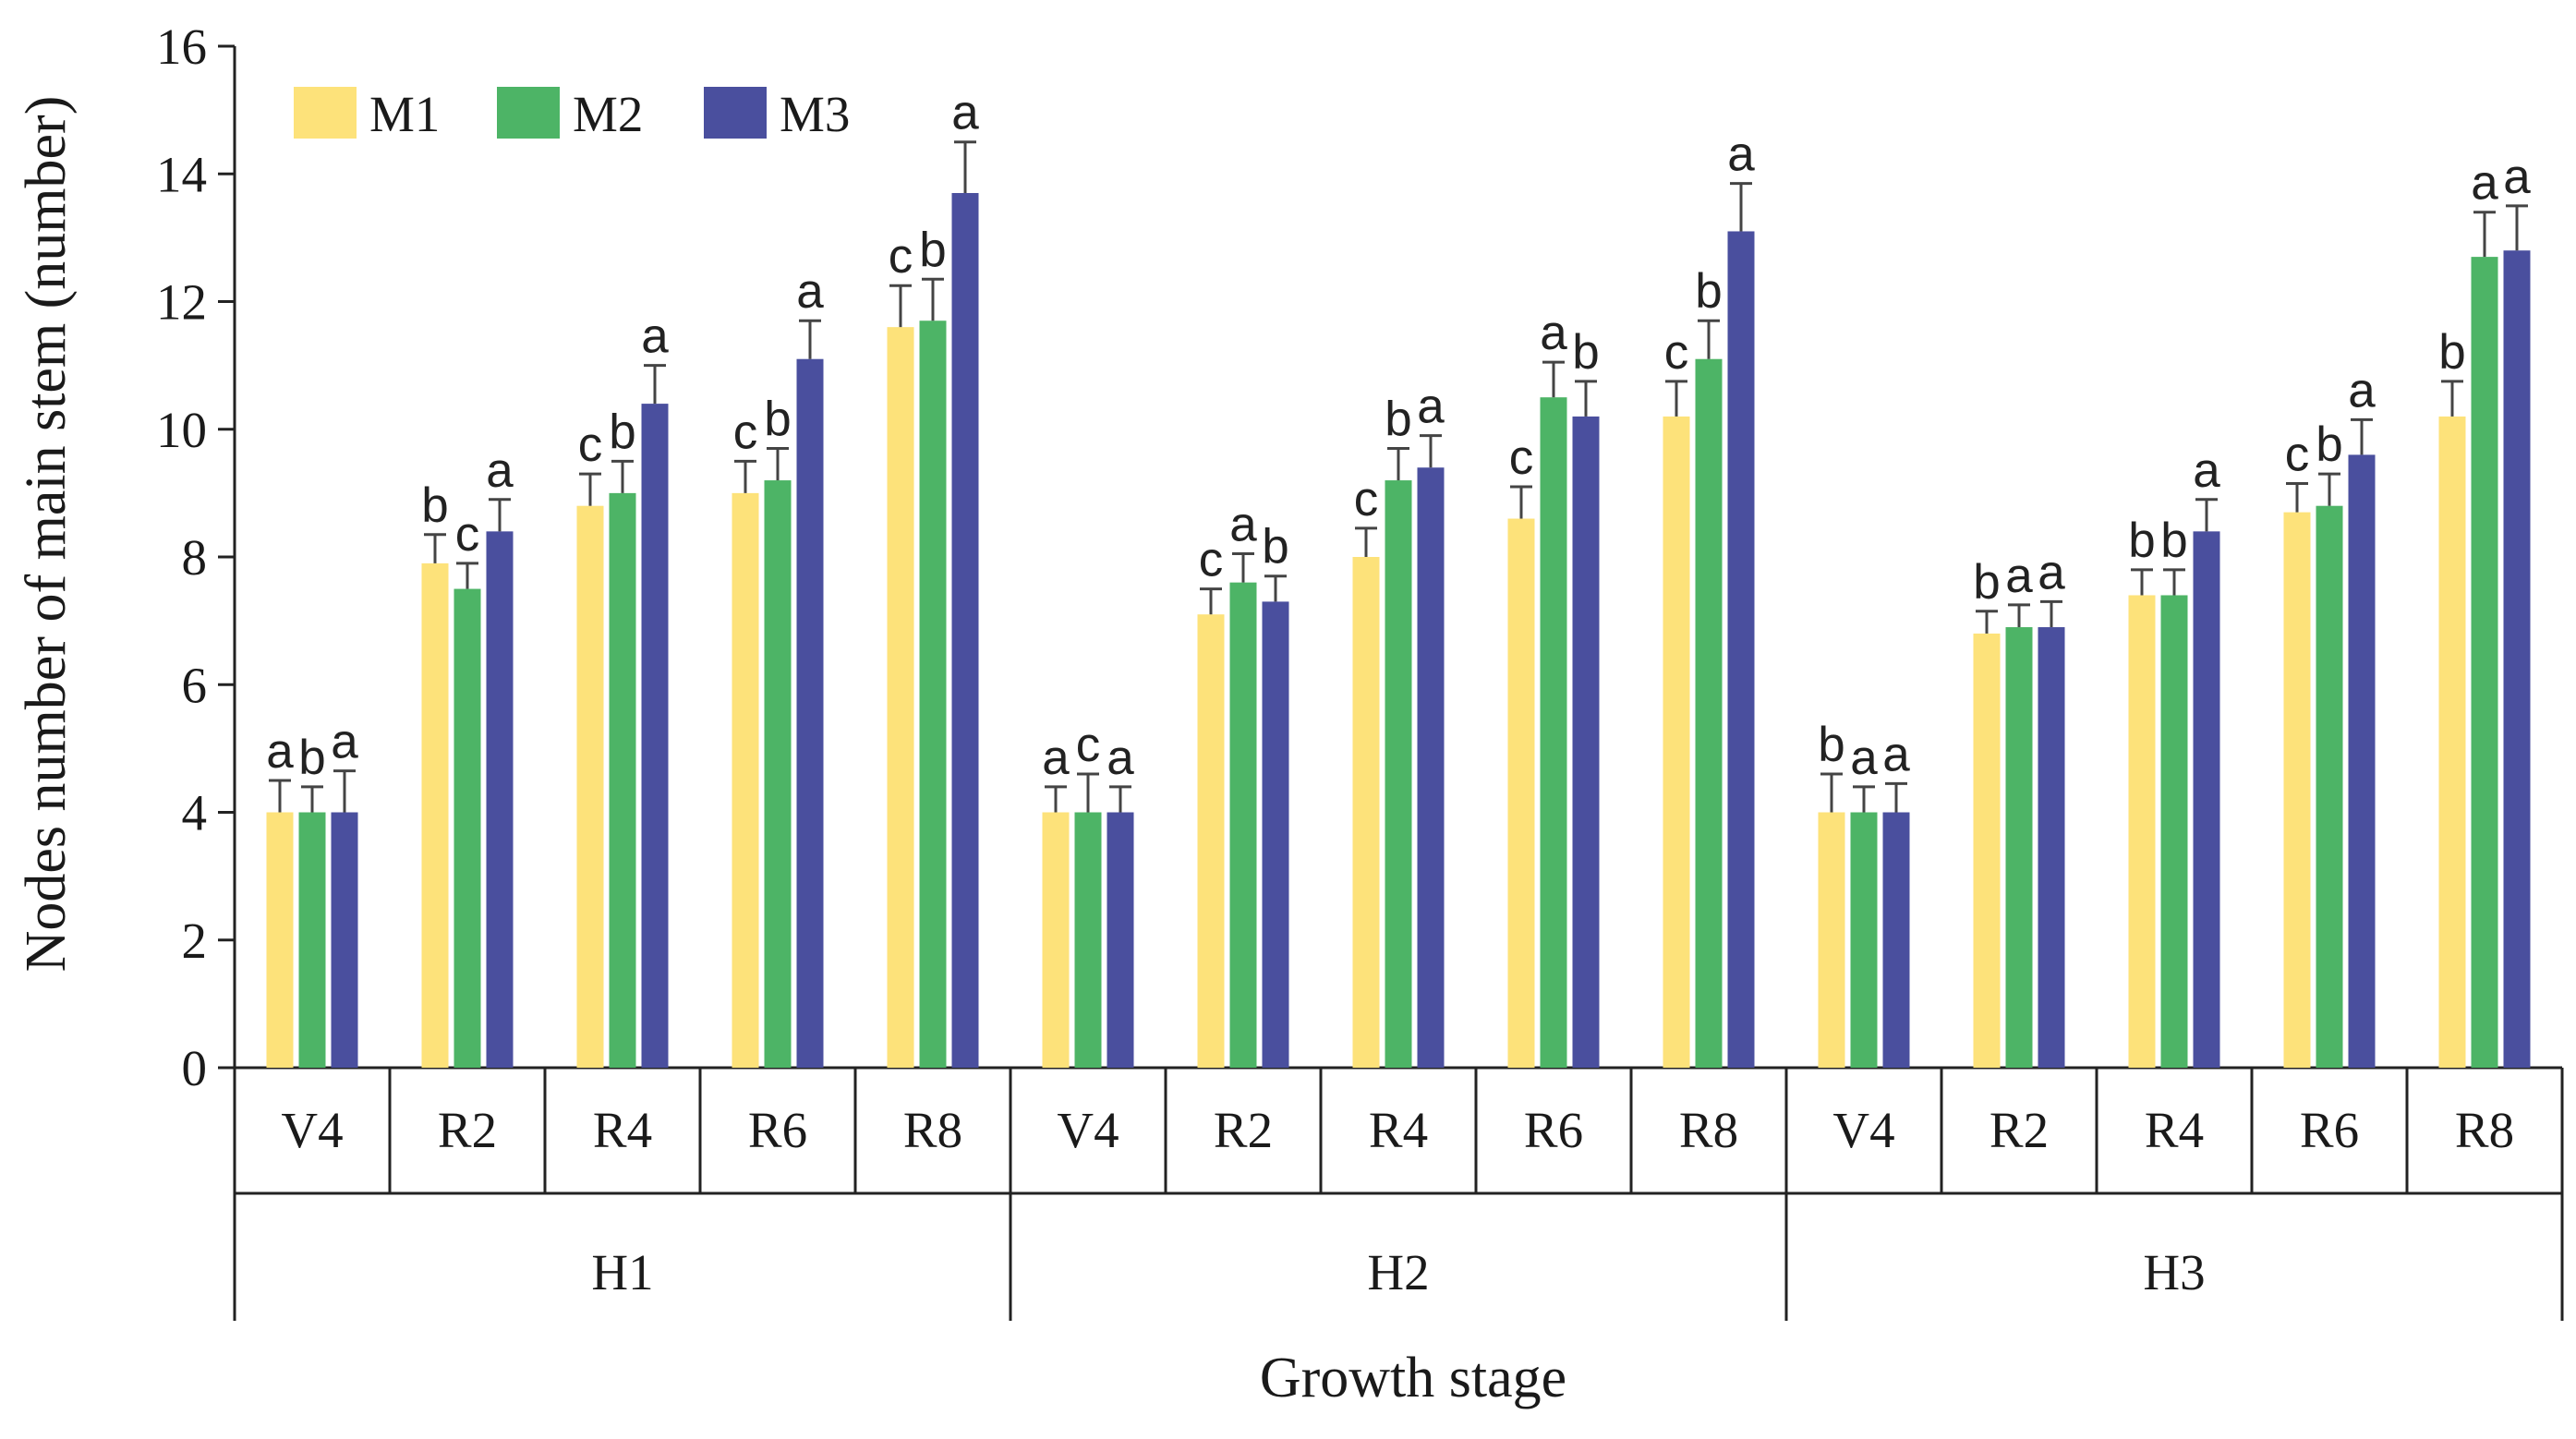  What do you see at coordinates (1366, 813) in the screenshot?
I see `bar-h2-r4-m1` at bounding box center [1366, 813].